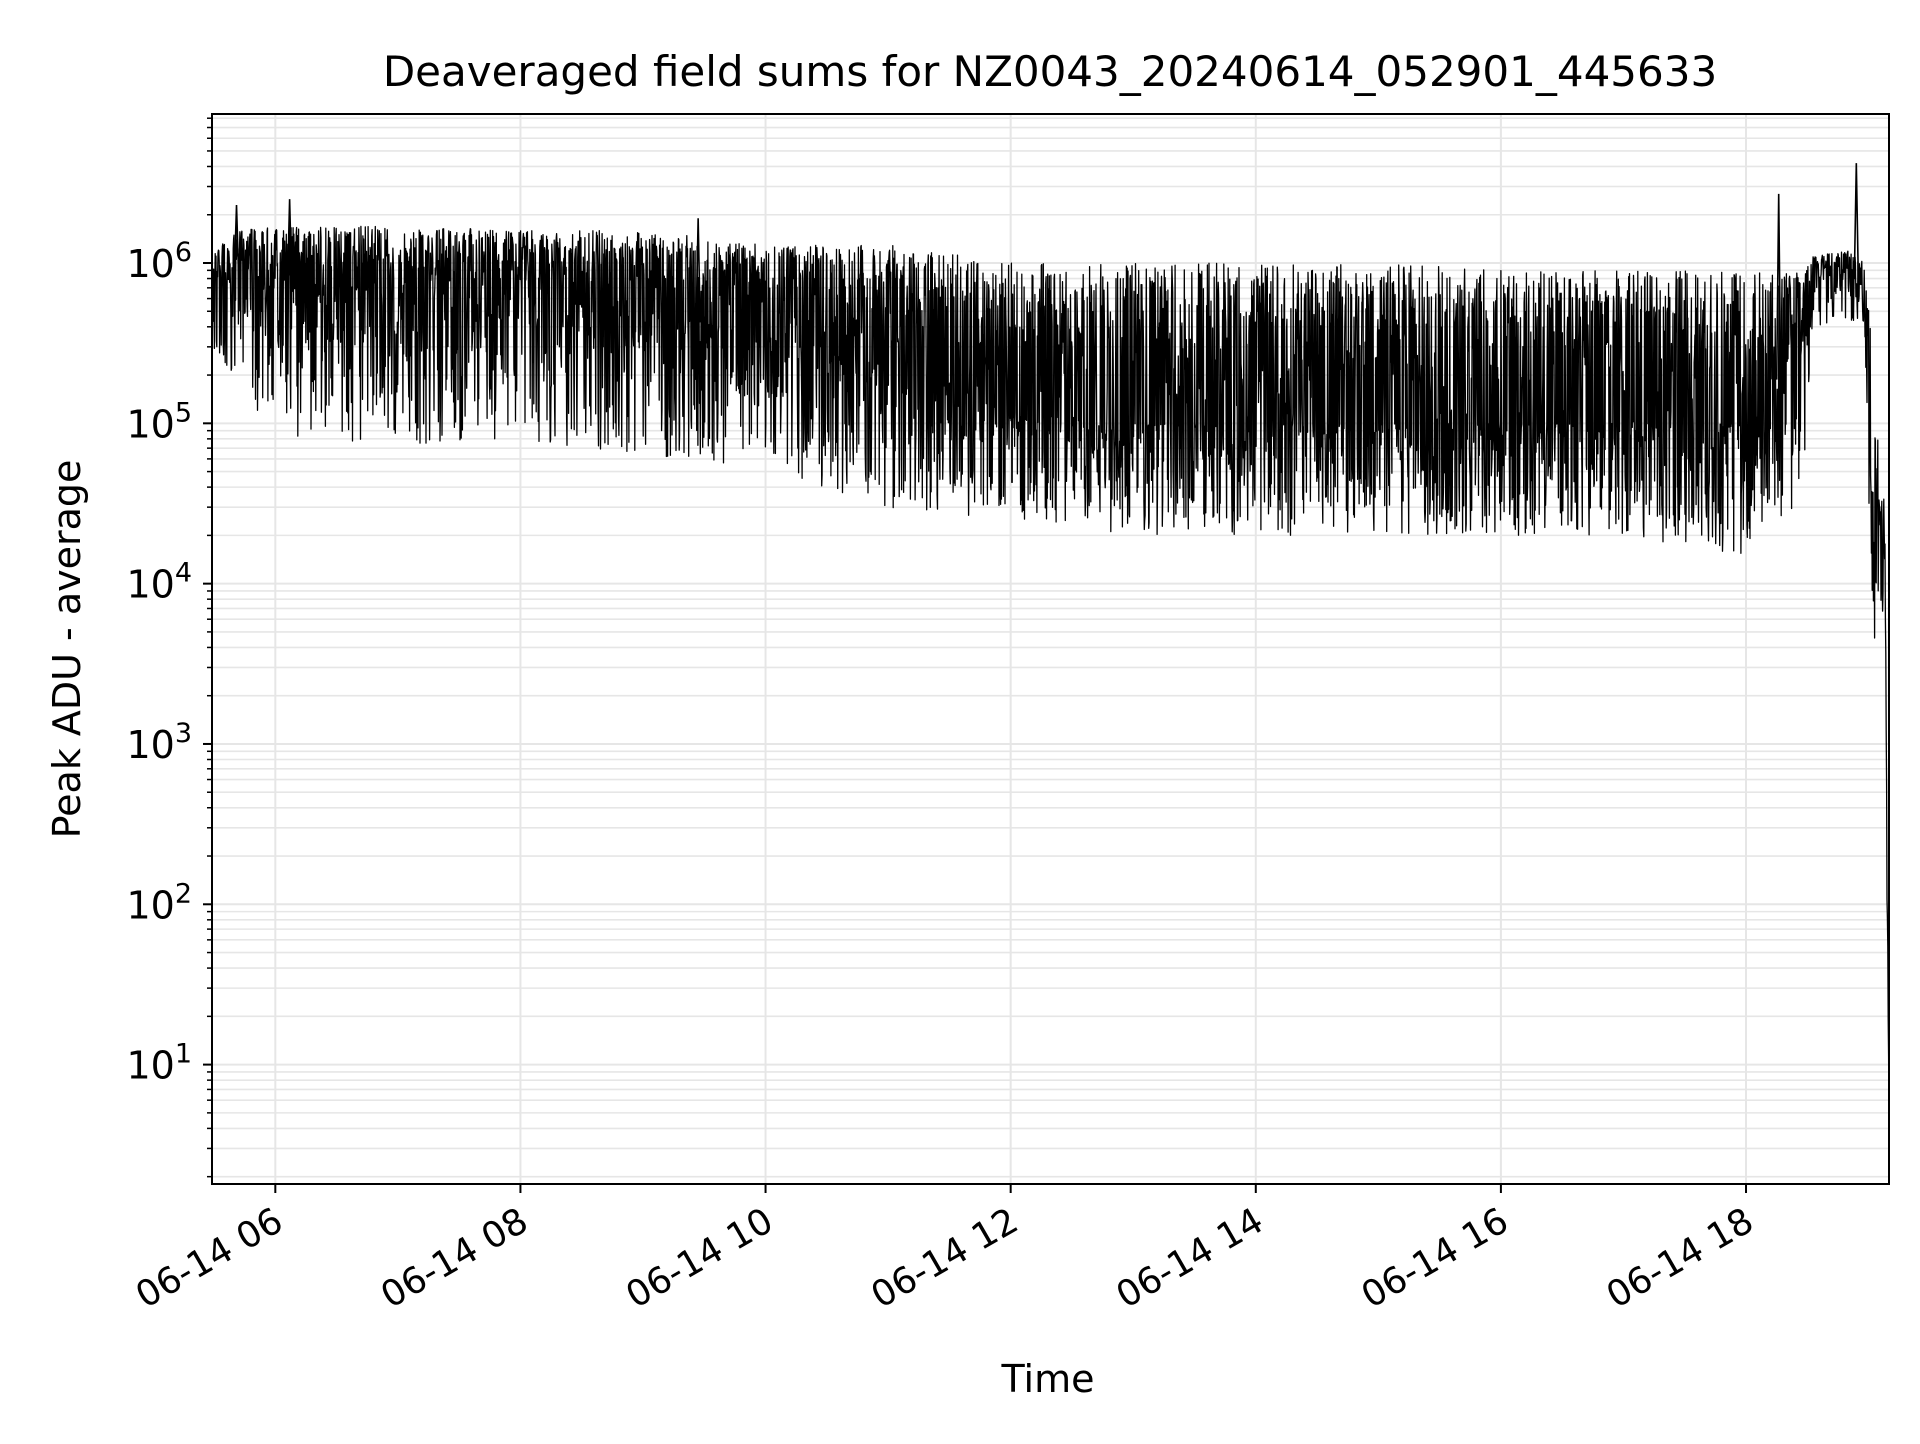 The width and height of the screenshot is (1920, 1444). I want to click on y-tick-label-exponent: 5, so click(183, 412).